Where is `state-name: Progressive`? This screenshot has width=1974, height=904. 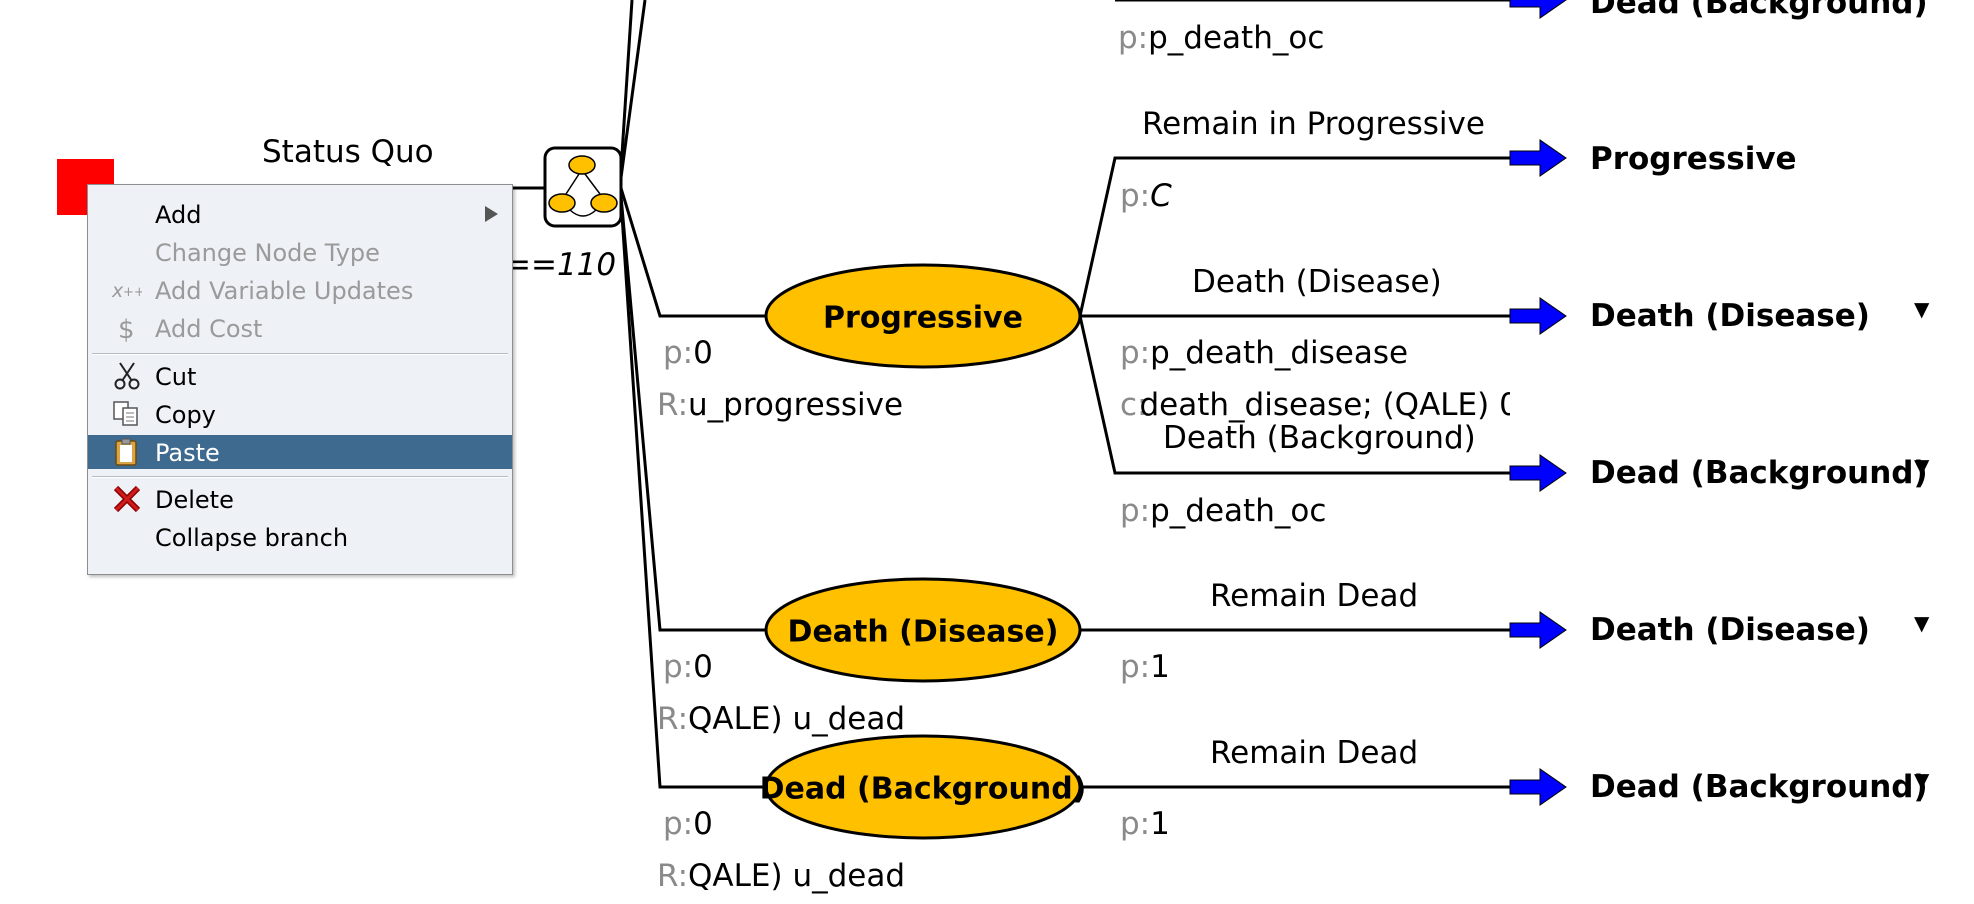
state-name: Progressive is located at coordinates (923, 318).